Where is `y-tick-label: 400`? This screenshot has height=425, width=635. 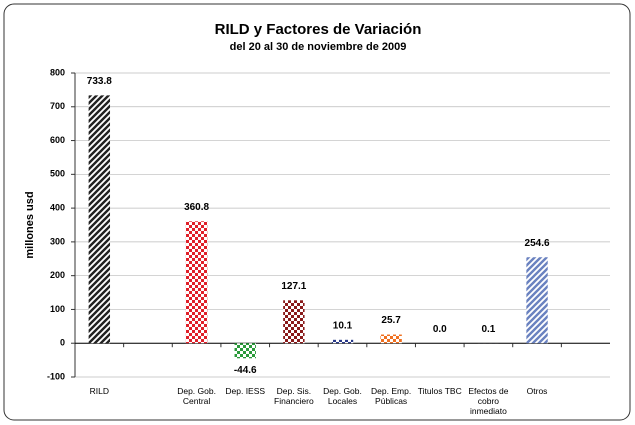 y-tick-label: 400 is located at coordinates (57, 207).